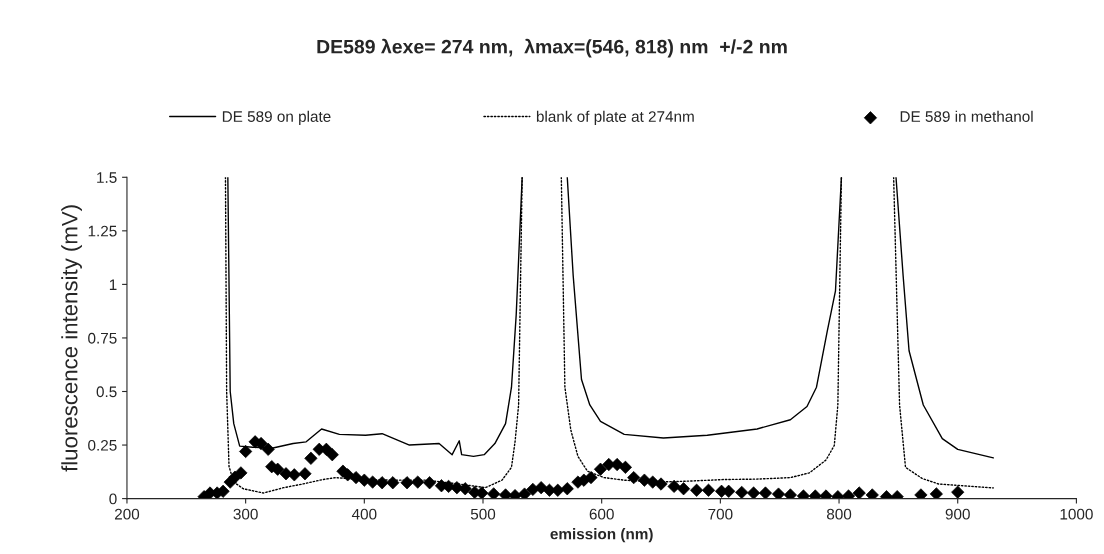  Describe the element at coordinates (601, 514) in the screenshot. I see `x-tick-label: 600` at that location.